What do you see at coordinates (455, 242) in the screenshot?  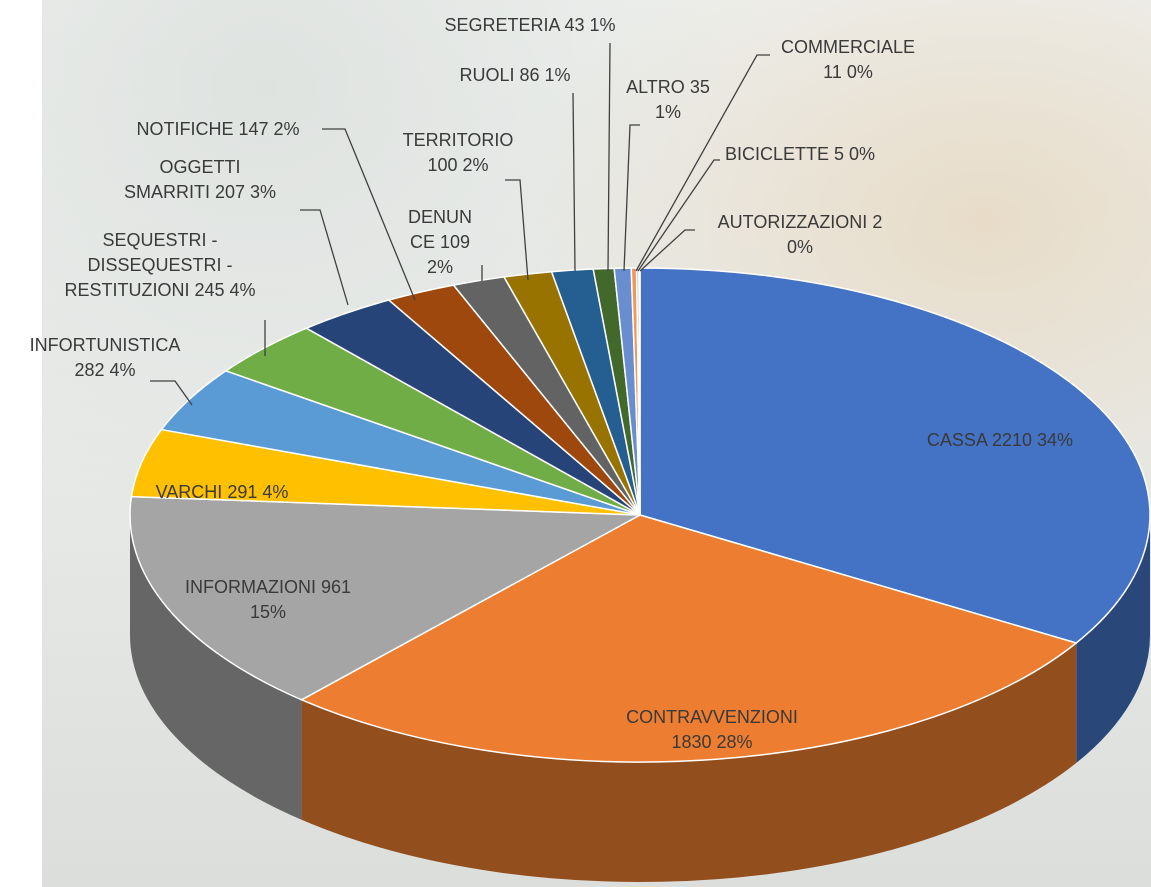 I see `label-part: 109` at bounding box center [455, 242].